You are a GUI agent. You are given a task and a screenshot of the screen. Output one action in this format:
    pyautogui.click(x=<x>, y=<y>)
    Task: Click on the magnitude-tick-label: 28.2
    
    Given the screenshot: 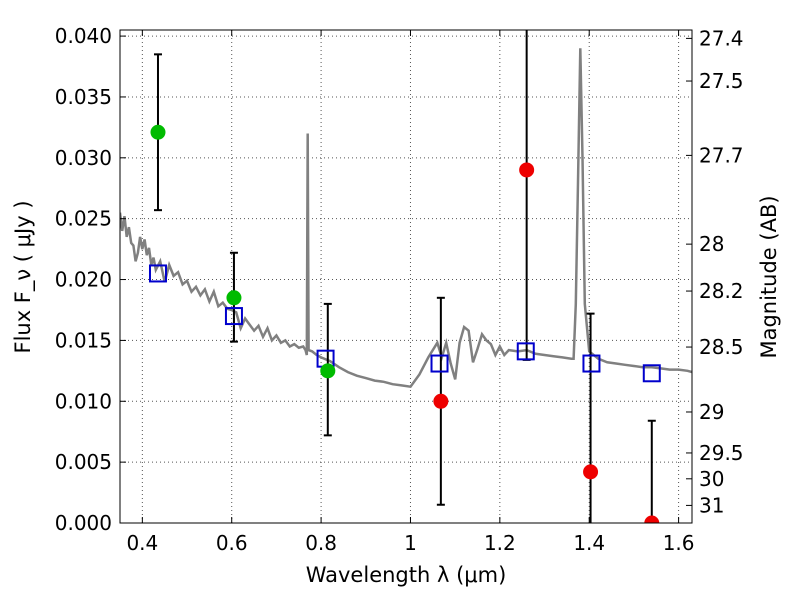 What is the action you would take?
    pyautogui.click(x=721, y=291)
    